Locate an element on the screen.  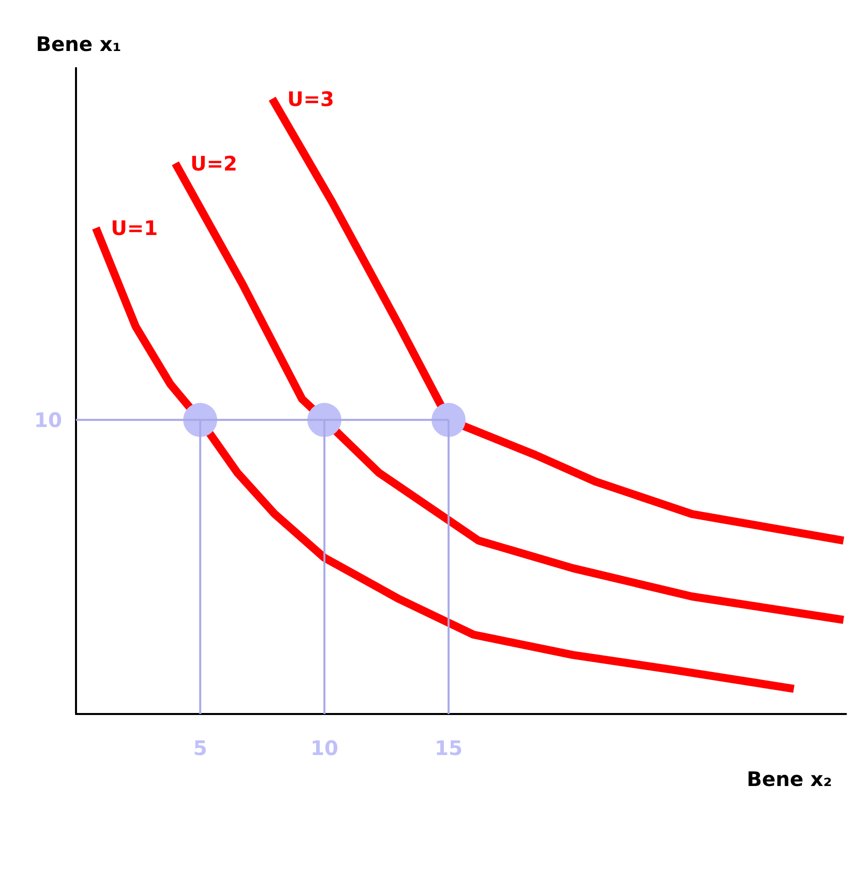
x-tick-label: 10 is located at coordinates (324, 748).